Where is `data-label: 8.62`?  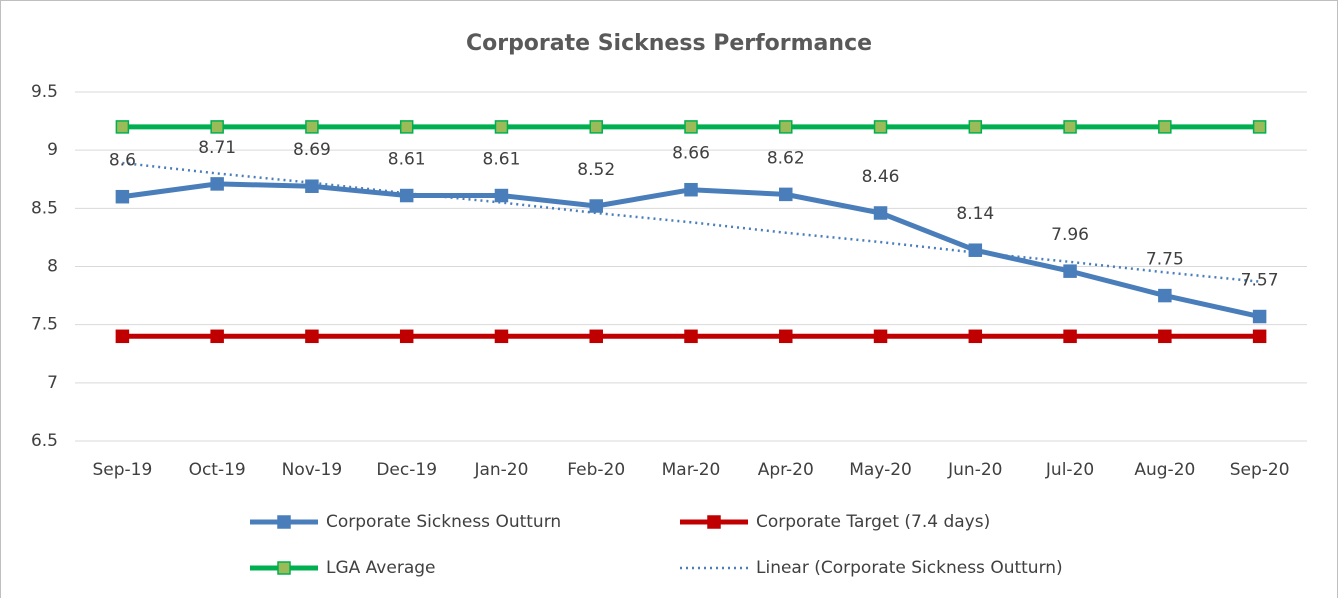 data-label: 8.62 is located at coordinates (786, 158).